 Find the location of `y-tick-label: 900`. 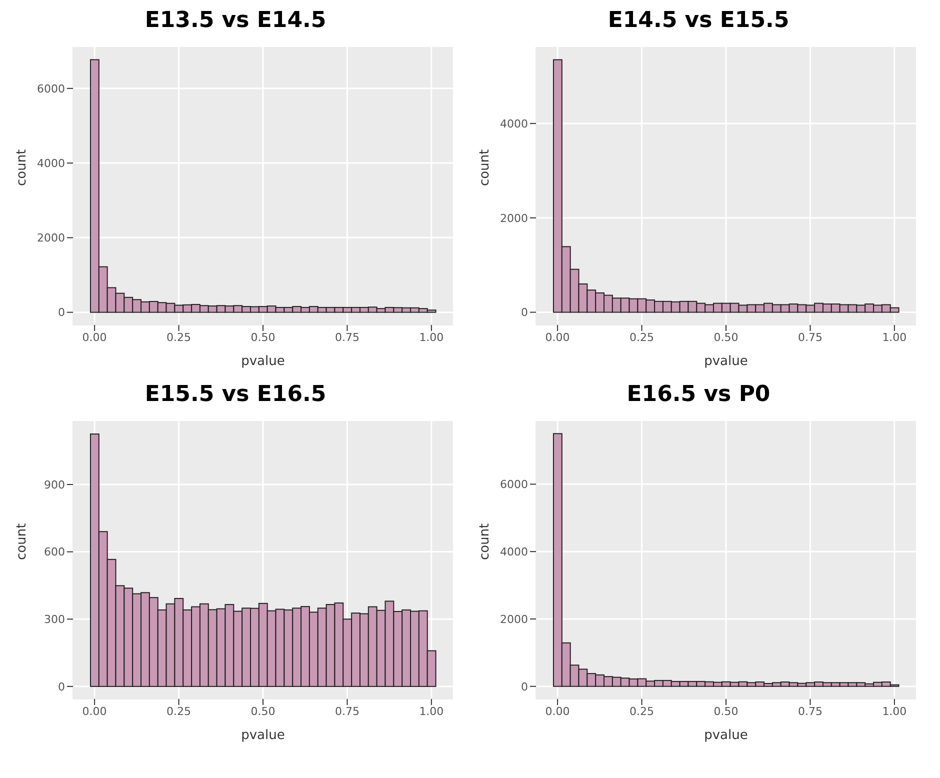

y-tick-label: 900 is located at coordinates (54, 485).